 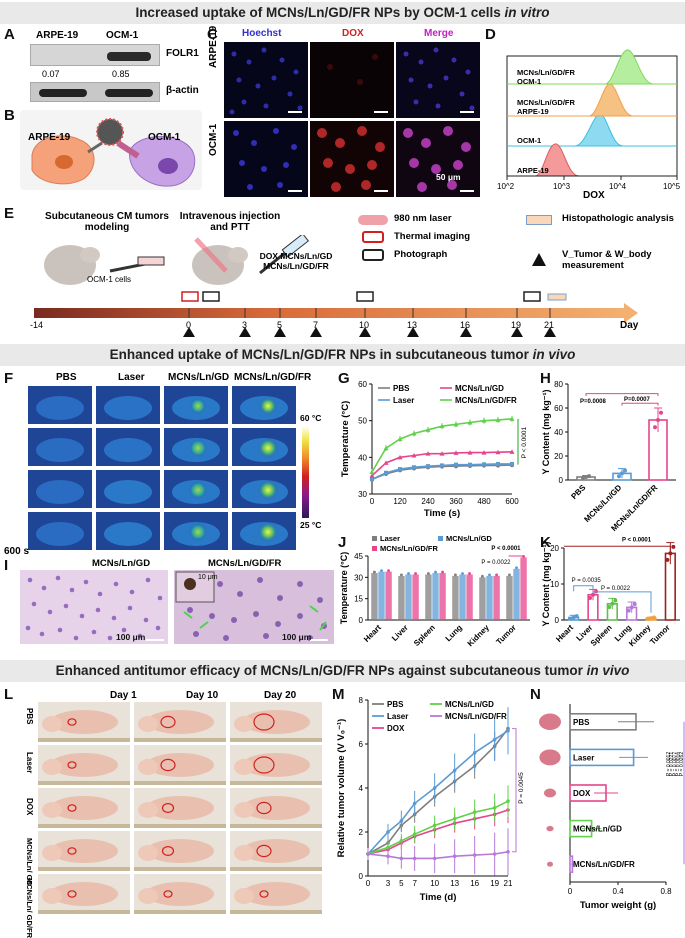 What do you see at coordinates (122, 35) in the screenshot?
I see `blot-col-ocm: OCM-1` at bounding box center [122, 35].